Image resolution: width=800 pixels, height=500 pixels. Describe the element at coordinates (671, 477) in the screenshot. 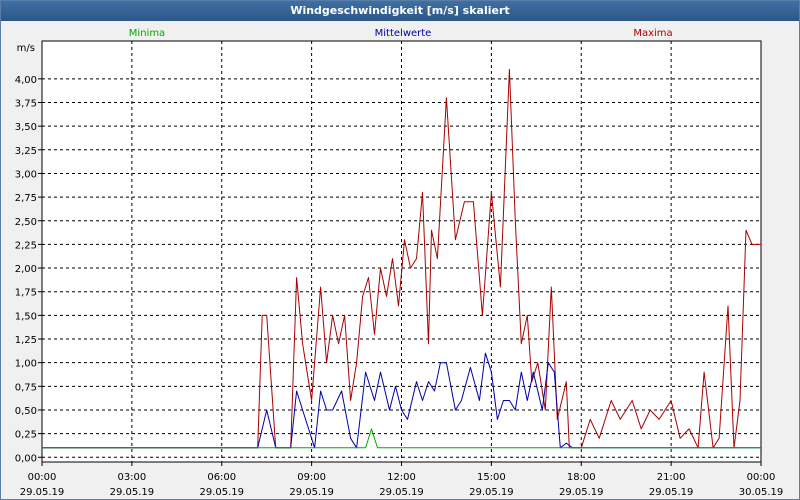

I see `x-tick-time: 21:00` at that location.